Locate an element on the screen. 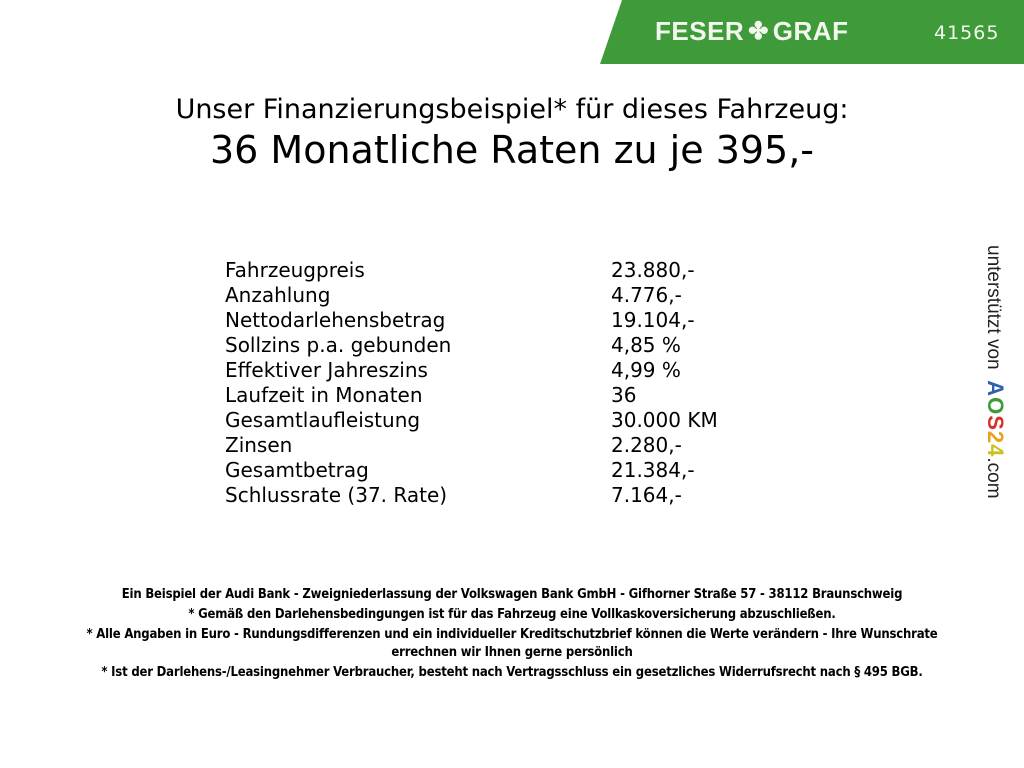  table-row: Gesamtbetrag 21.384,- is located at coordinates (471, 470).